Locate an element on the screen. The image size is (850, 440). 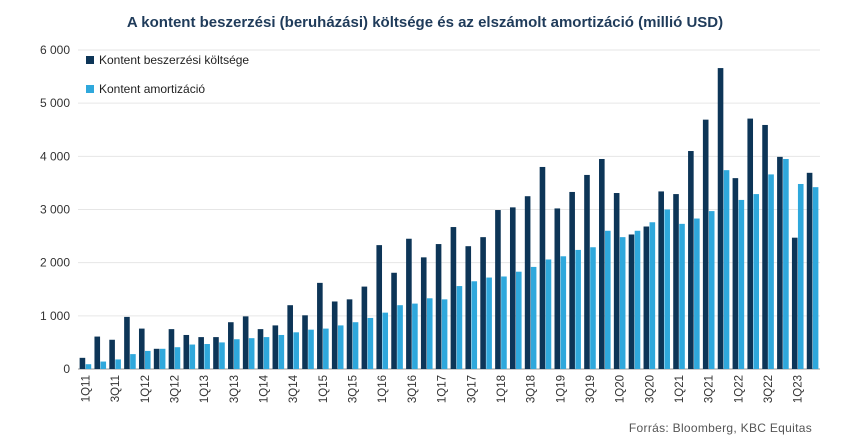
x-tick-label: 3Q16 is located at coordinates (413, 389).